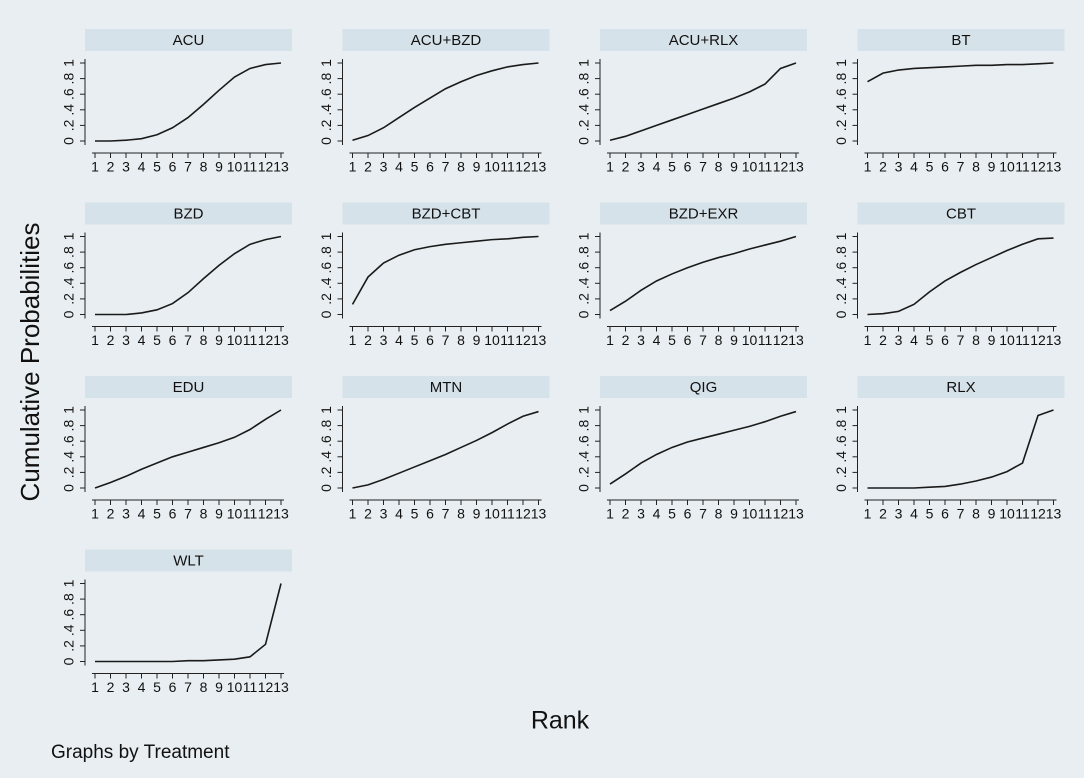 This screenshot has height=778, width=1084. I want to click on panel-title: ACU+BZD, so click(446, 40).